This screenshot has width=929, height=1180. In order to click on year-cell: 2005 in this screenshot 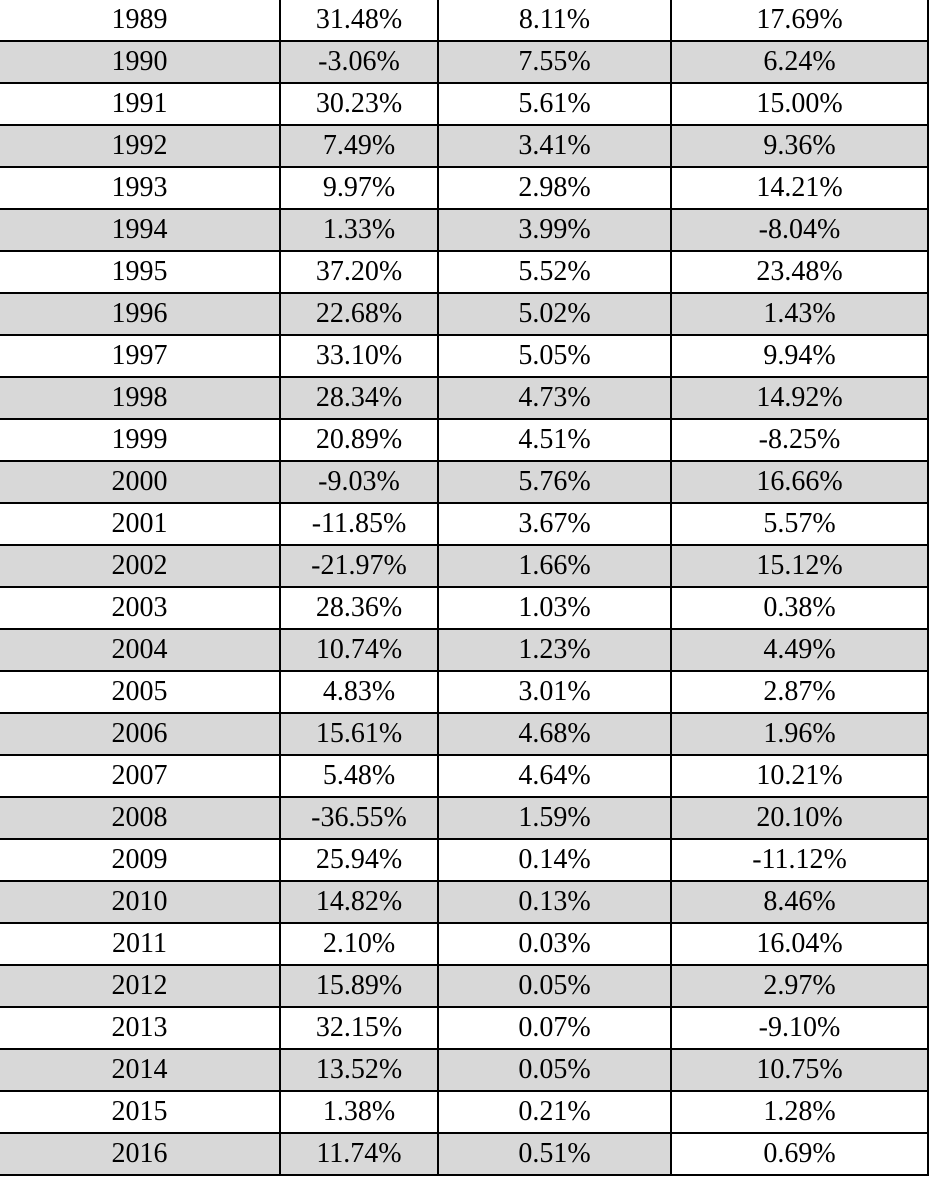, I will do `click(140, 692)`.